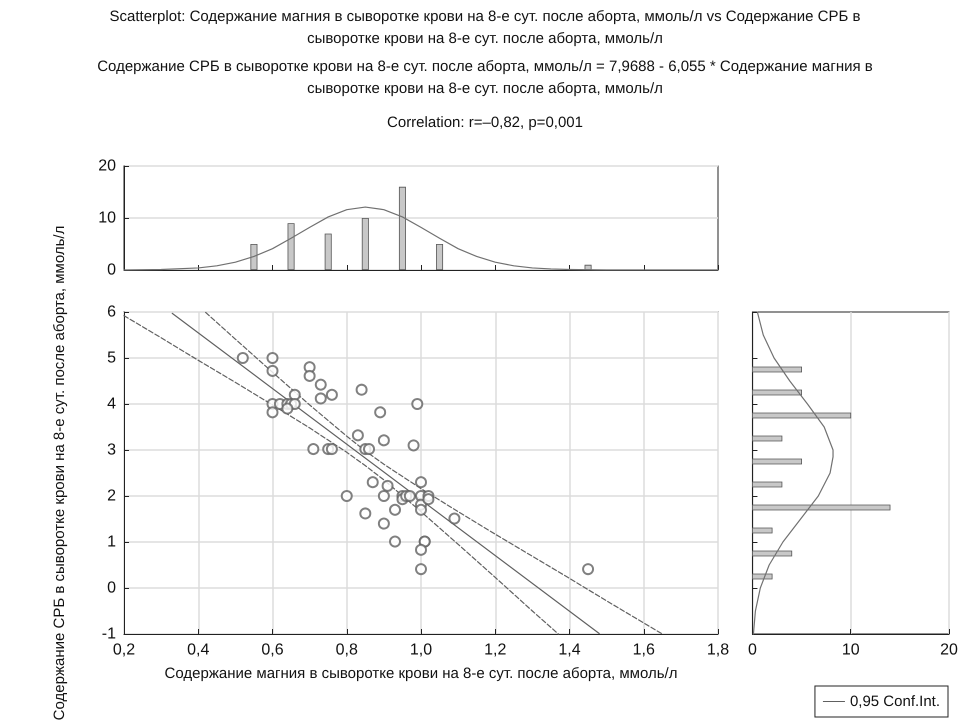 The height and width of the screenshot is (727, 970). Describe the element at coordinates (949, 650) in the screenshot. I see `x-tick-label: 20` at that location.